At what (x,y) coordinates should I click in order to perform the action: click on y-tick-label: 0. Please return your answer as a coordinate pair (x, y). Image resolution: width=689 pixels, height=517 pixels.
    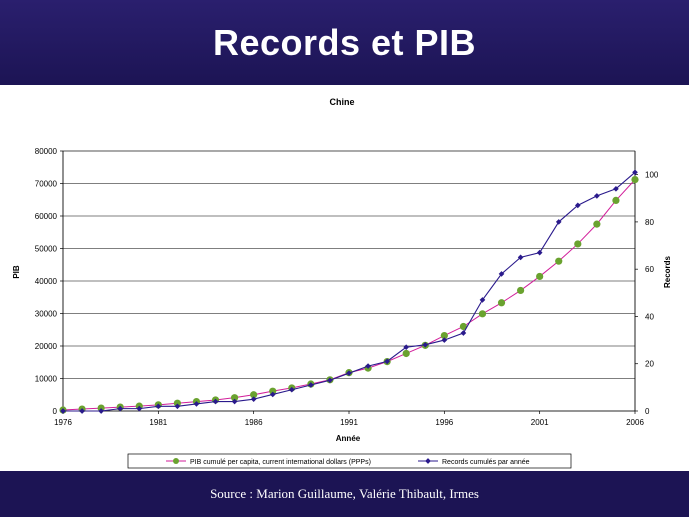
    Looking at the image, I should click on (55, 411).